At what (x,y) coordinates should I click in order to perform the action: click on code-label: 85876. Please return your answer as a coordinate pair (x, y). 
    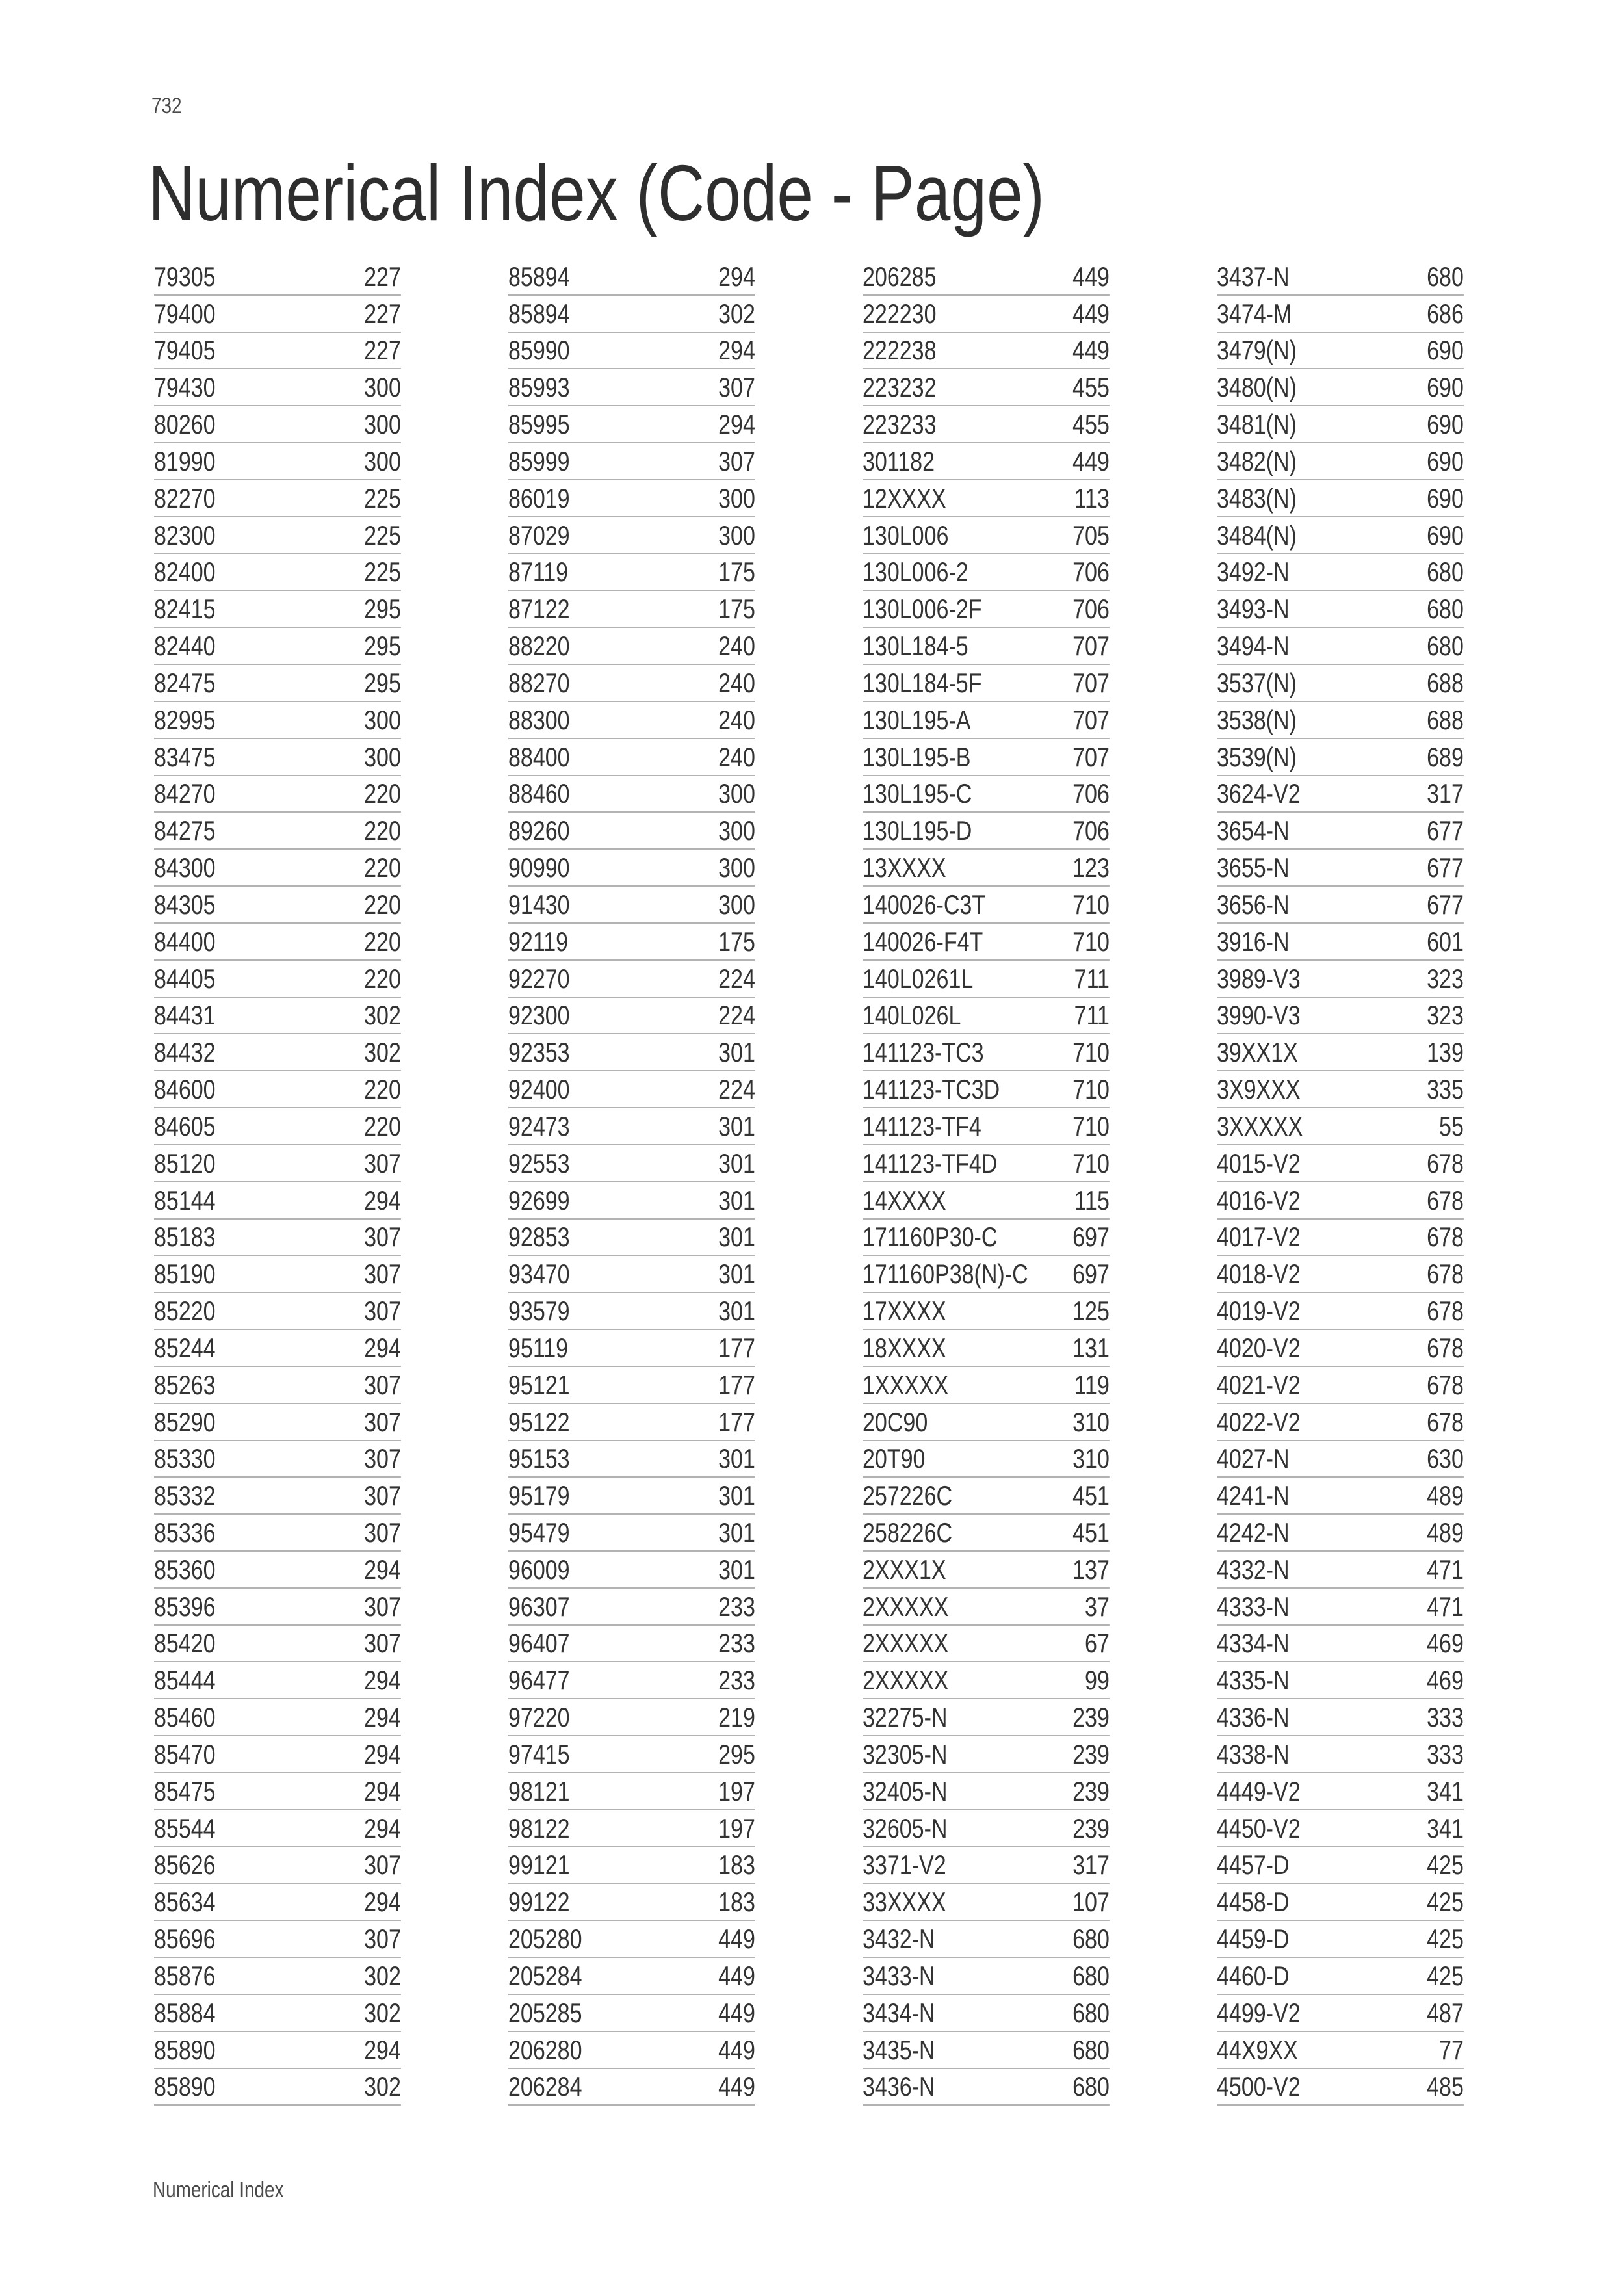
    Looking at the image, I should click on (185, 1975).